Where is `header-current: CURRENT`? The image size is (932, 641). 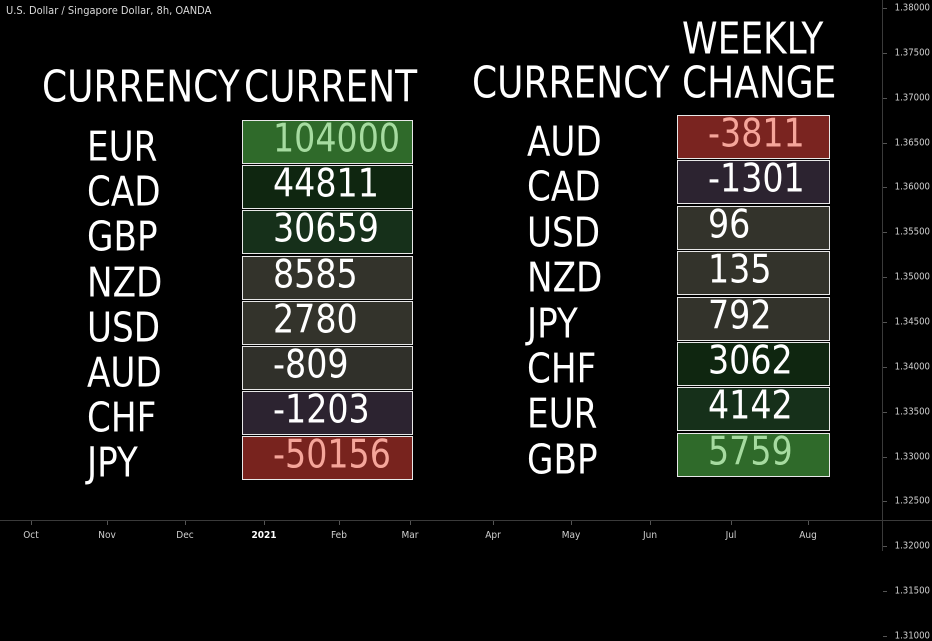 header-current: CURRENT is located at coordinates (331, 87).